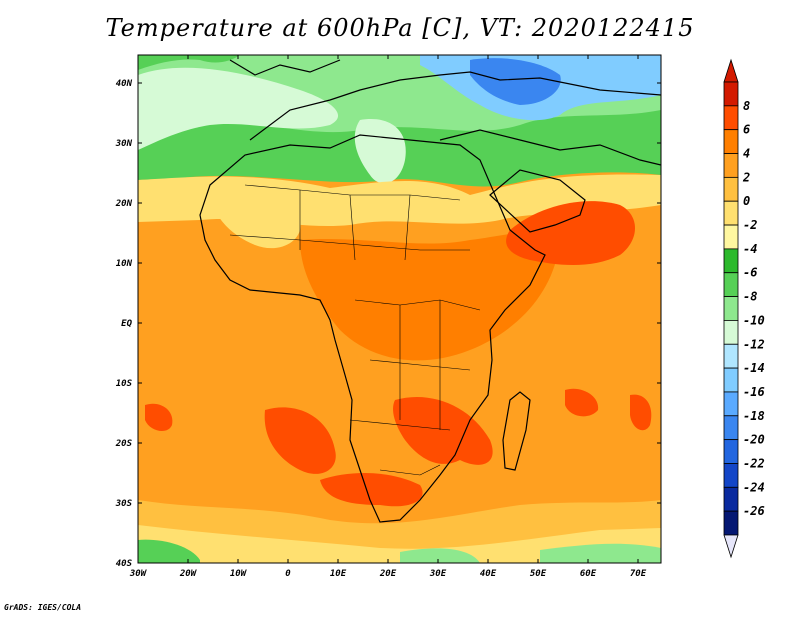 The image size is (800, 618). I want to click on field-pale-west, so click(238, 108).